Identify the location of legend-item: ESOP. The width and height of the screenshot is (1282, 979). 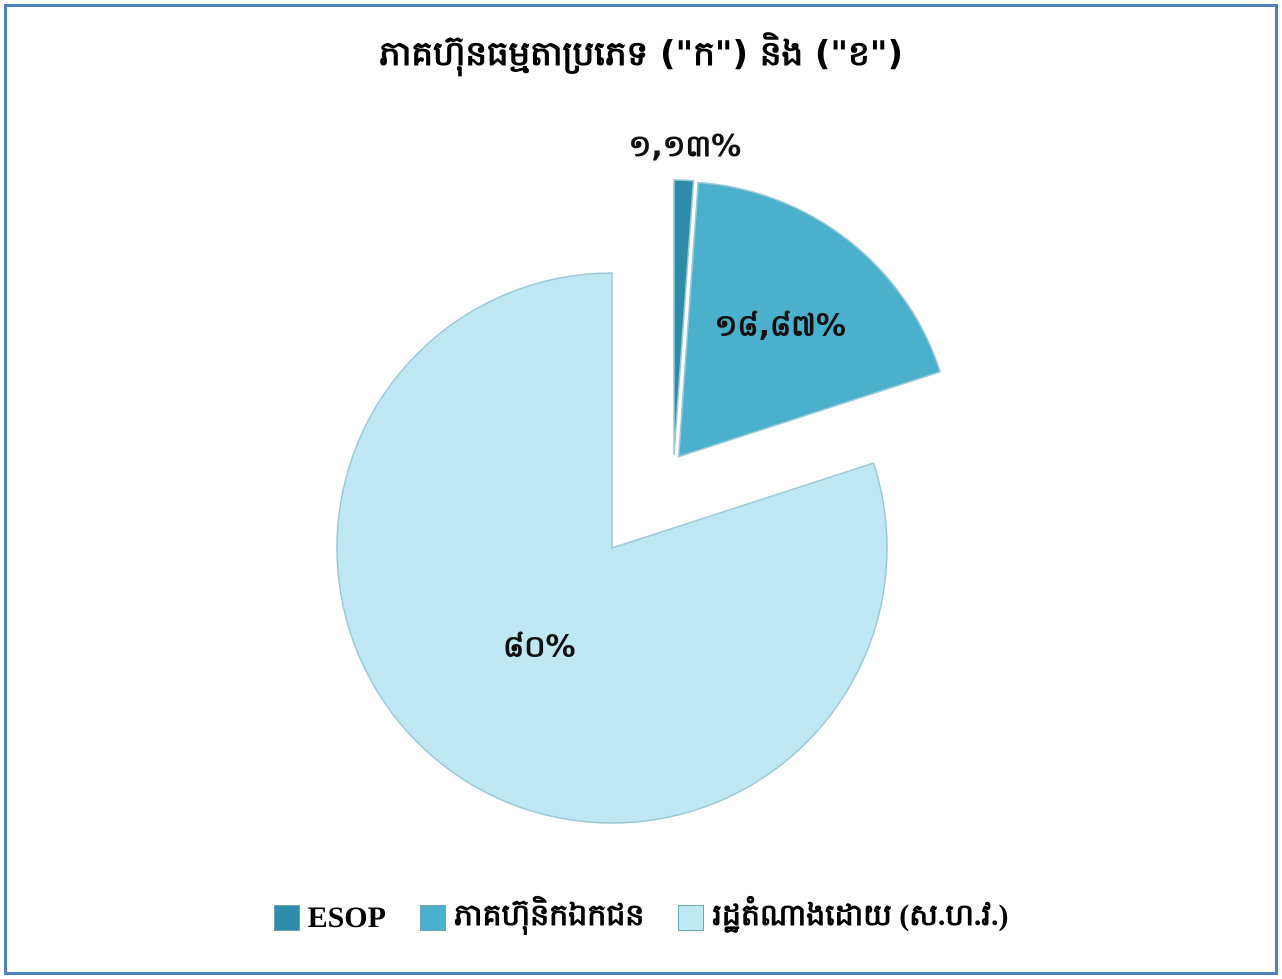
(329, 918).